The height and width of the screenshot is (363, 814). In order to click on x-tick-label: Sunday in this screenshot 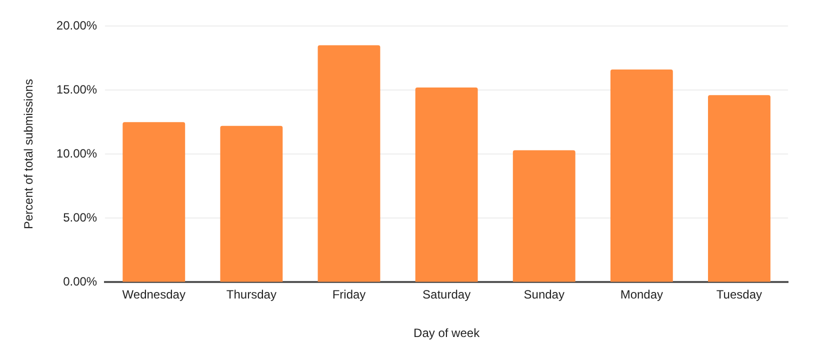, I will do `click(544, 295)`.